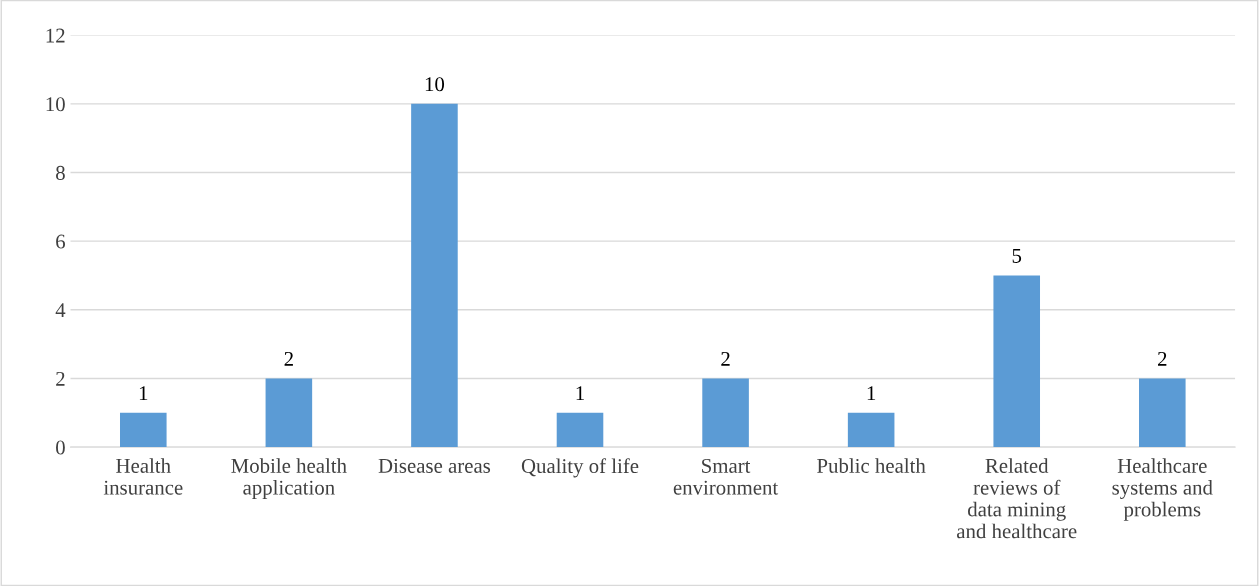 This screenshot has width=1259, height=586. What do you see at coordinates (55, 35) in the screenshot?
I see `y-tick-label: 12` at bounding box center [55, 35].